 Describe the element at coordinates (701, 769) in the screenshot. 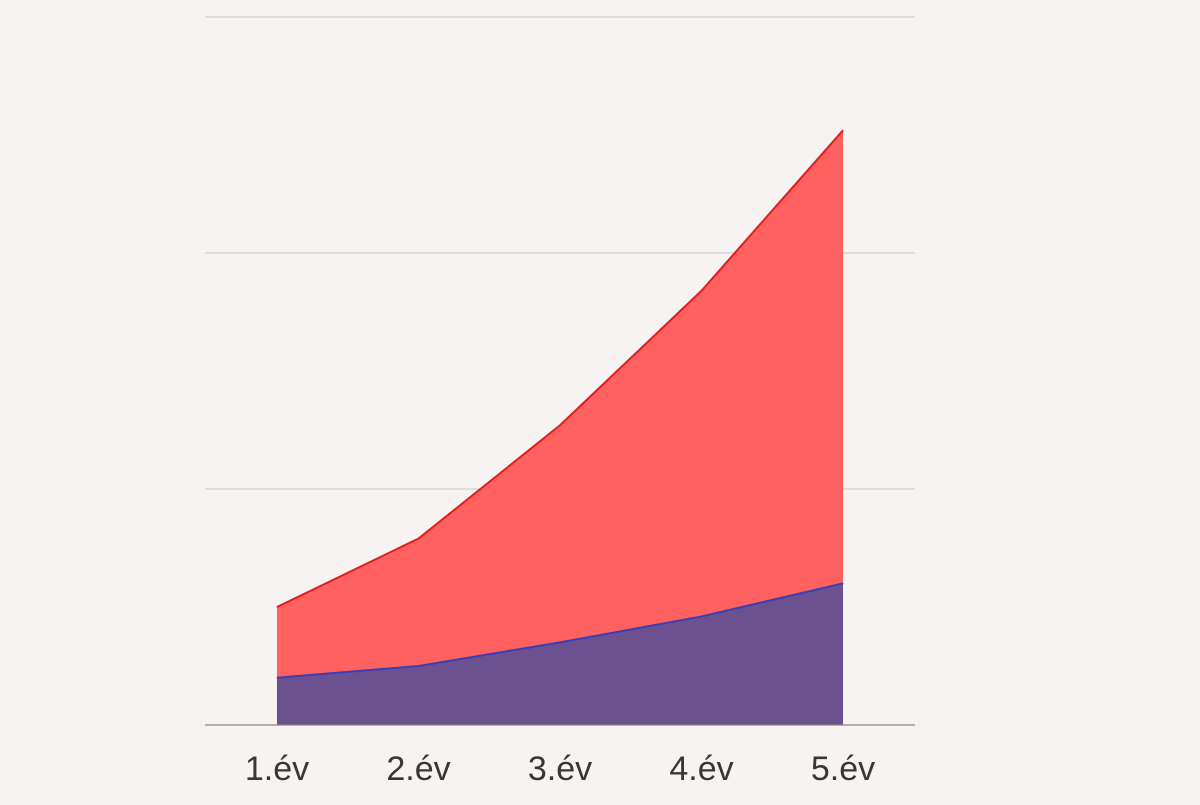

I see `x-tick-label: 4.év` at that location.